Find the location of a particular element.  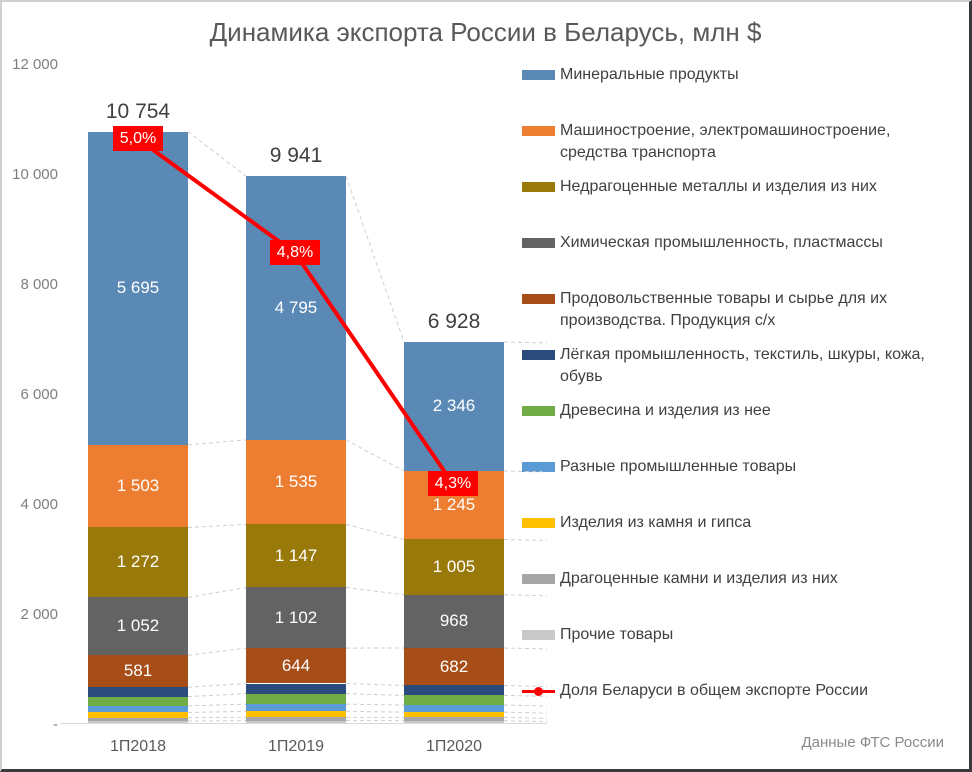

y-tick-label: - is located at coordinates (55, 724).